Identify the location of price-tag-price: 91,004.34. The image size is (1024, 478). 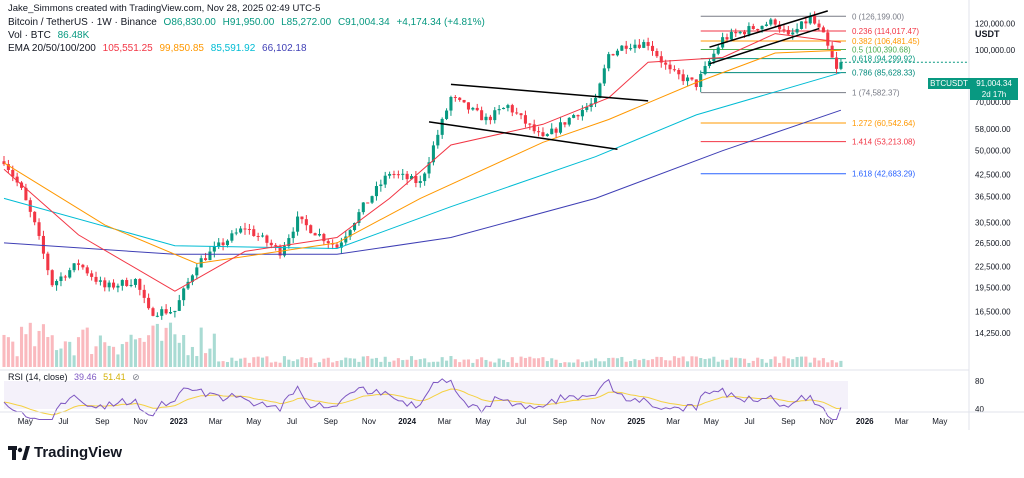
(994, 83).